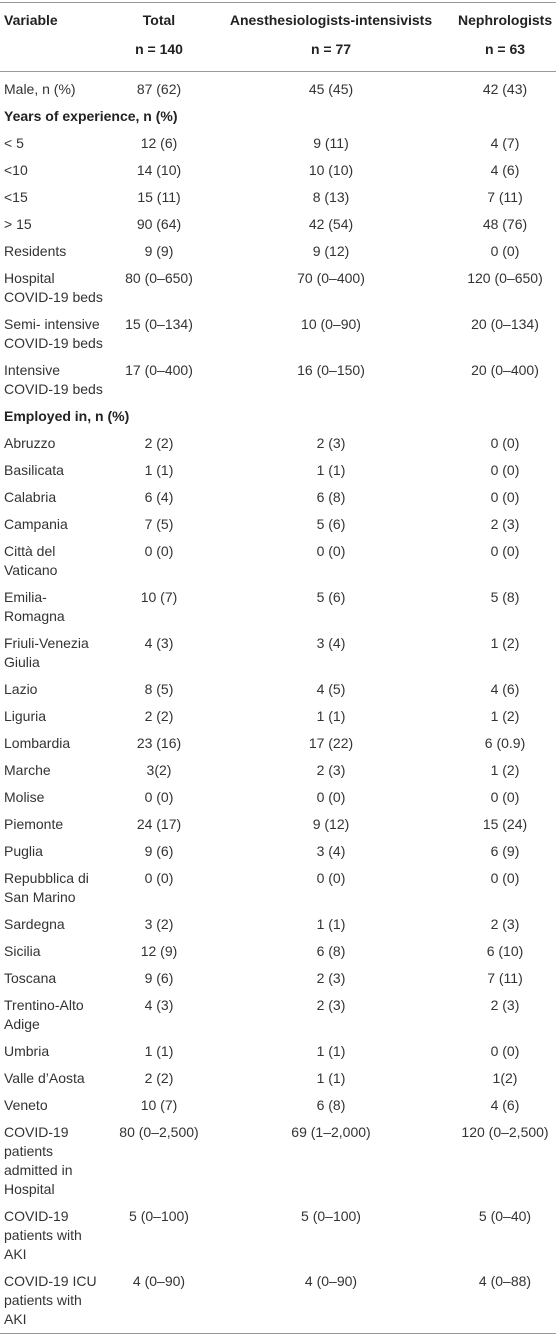 This screenshot has width=556, height=1334. What do you see at coordinates (44, 1078) in the screenshot?
I see `table-cell: Valle d’Aosta` at bounding box center [44, 1078].